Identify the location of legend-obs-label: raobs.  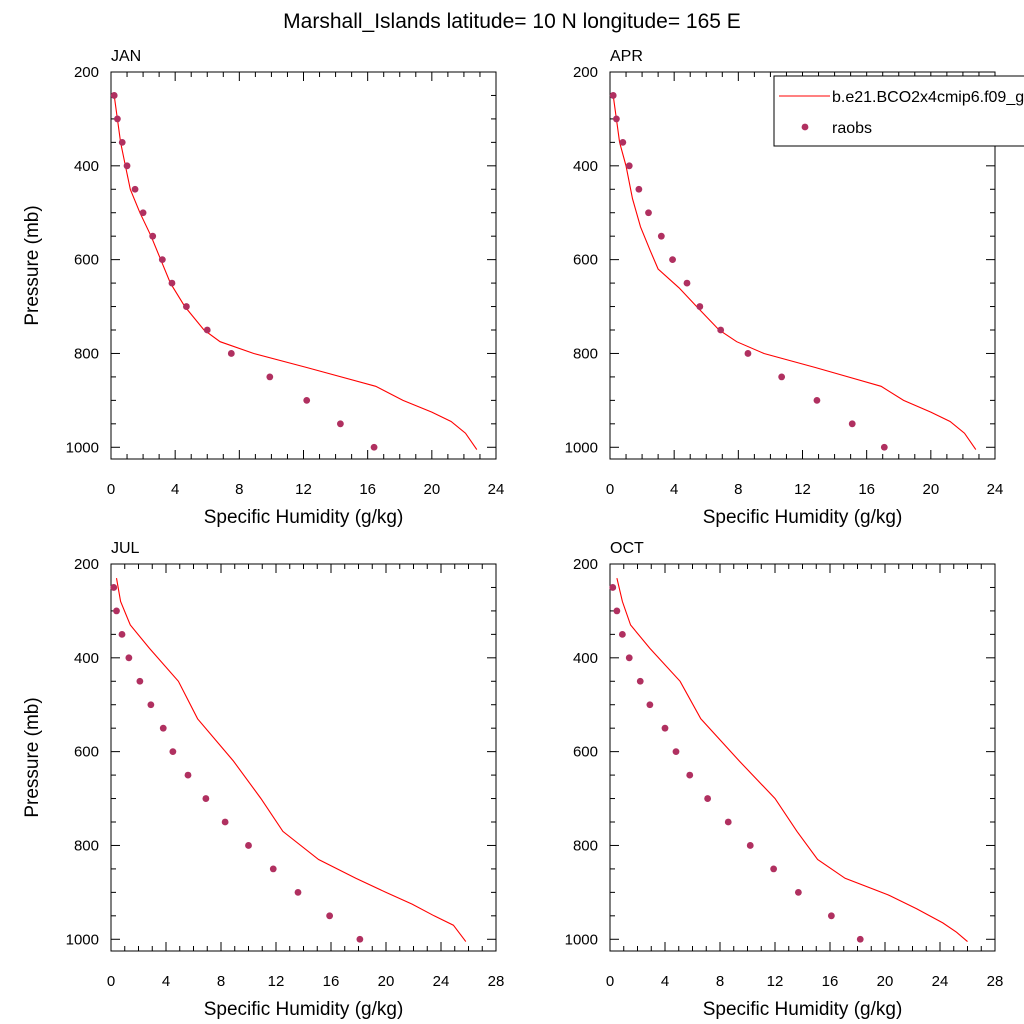
(852, 128).